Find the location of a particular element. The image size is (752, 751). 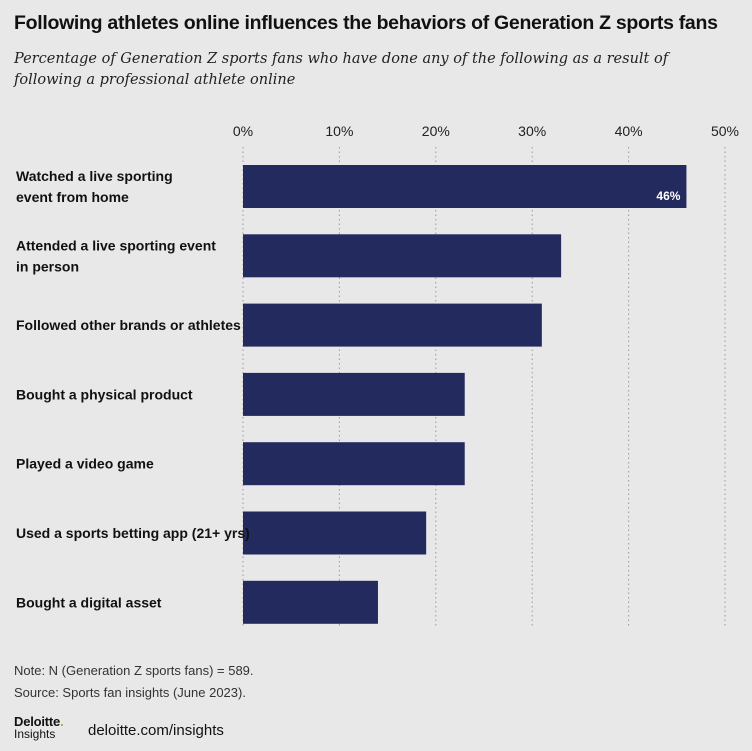

source-text: Source: Sports fan insights (June 2023). is located at coordinates (130, 692).